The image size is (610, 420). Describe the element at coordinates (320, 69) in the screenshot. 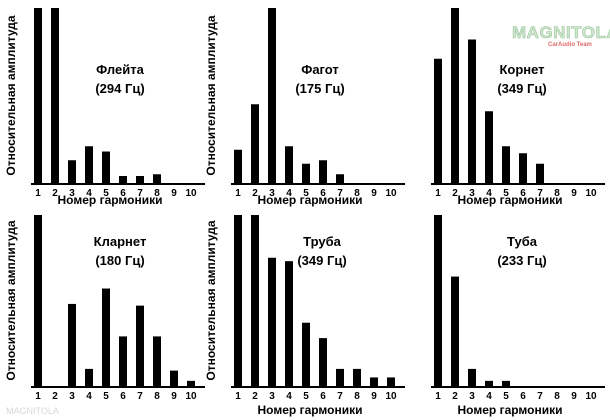

I see `chart-title: Фагот` at that location.